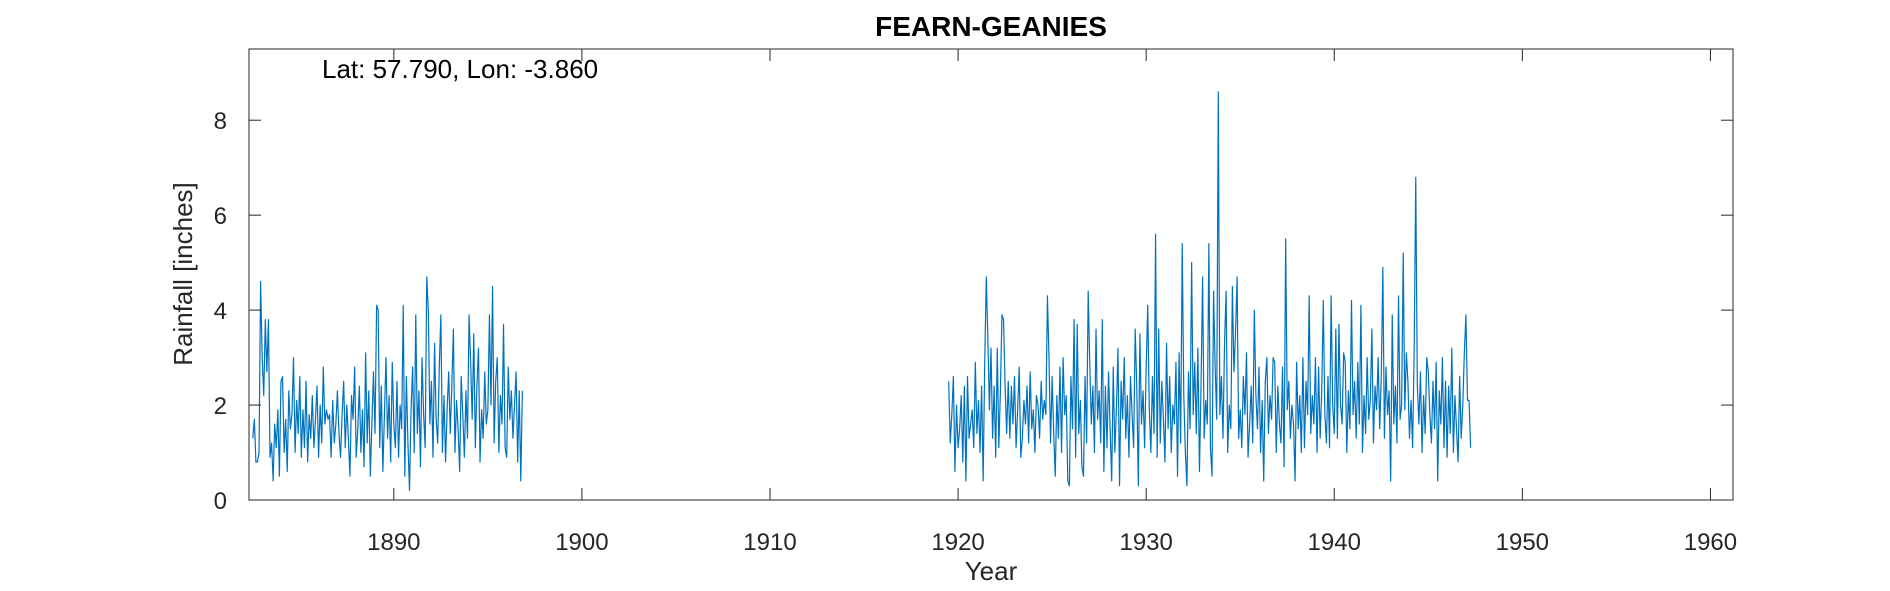 The width and height of the screenshot is (1890, 591). I want to click on x-tick-label: 1960, so click(1710, 542).